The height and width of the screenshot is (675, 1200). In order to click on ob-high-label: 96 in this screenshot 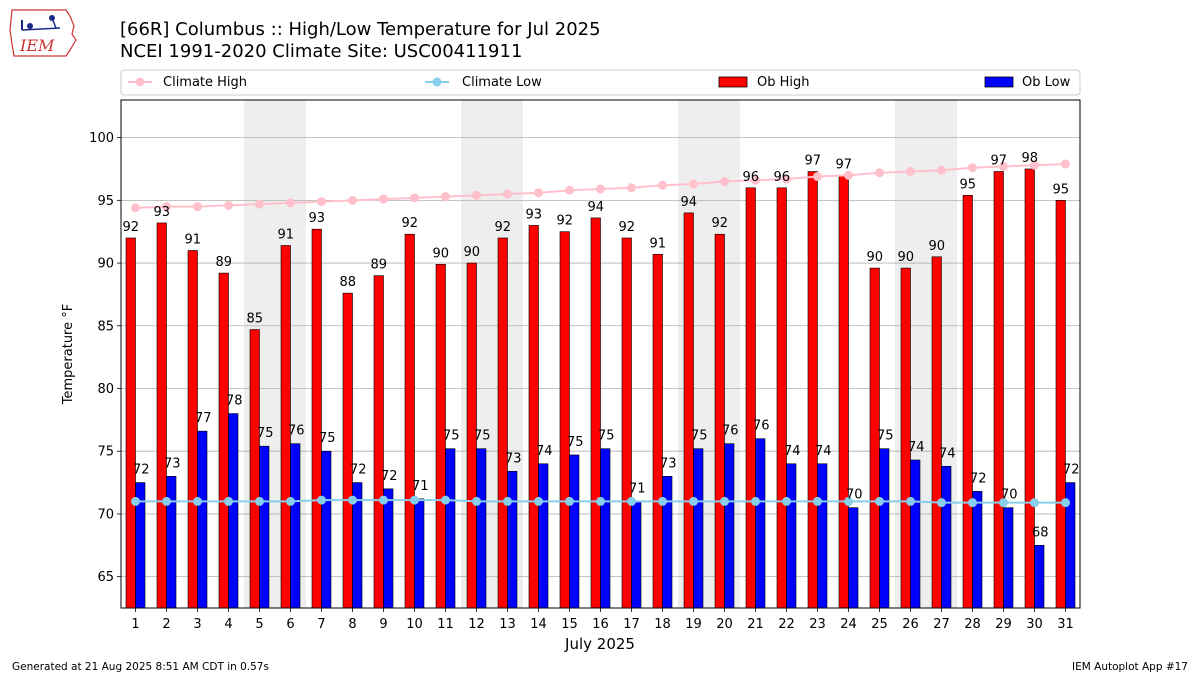, I will do `click(750, 177)`.